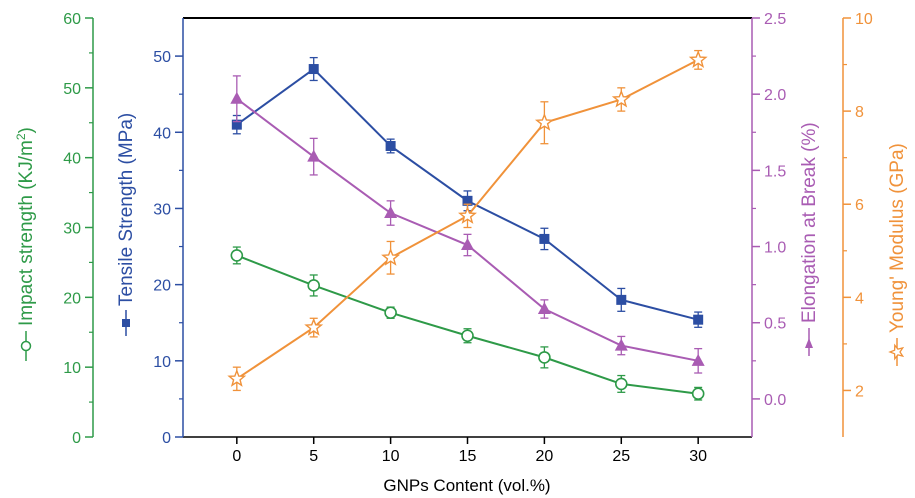  I want to click on modulus-tick-label: 8, so click(859, 112).